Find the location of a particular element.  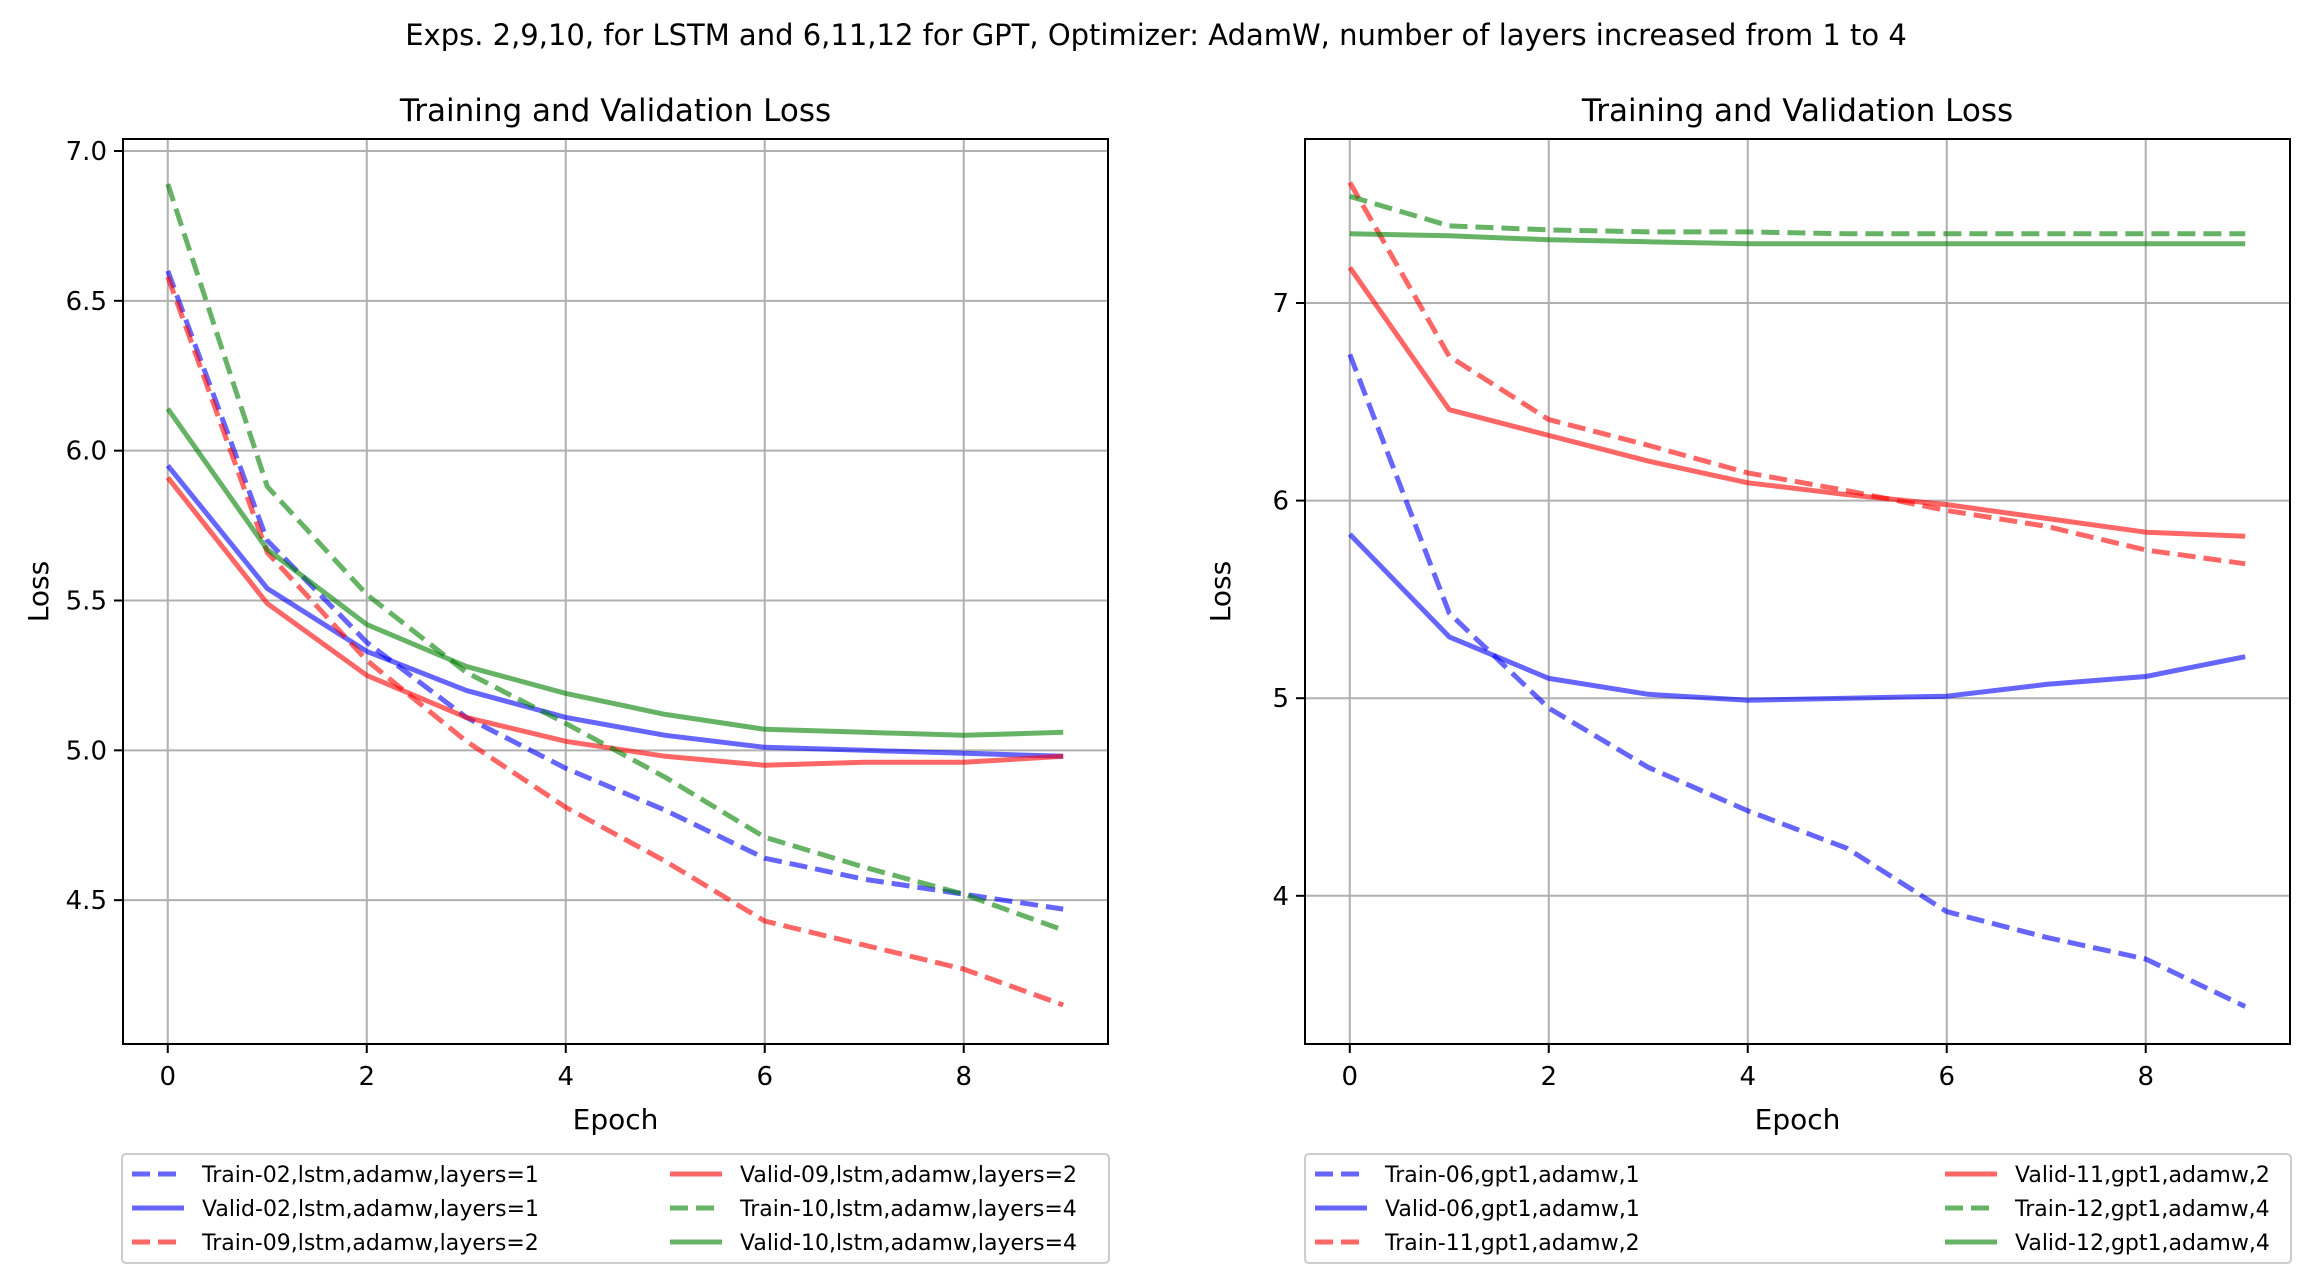

y-tick-label: 5 is located at coordinates (1280, 699).